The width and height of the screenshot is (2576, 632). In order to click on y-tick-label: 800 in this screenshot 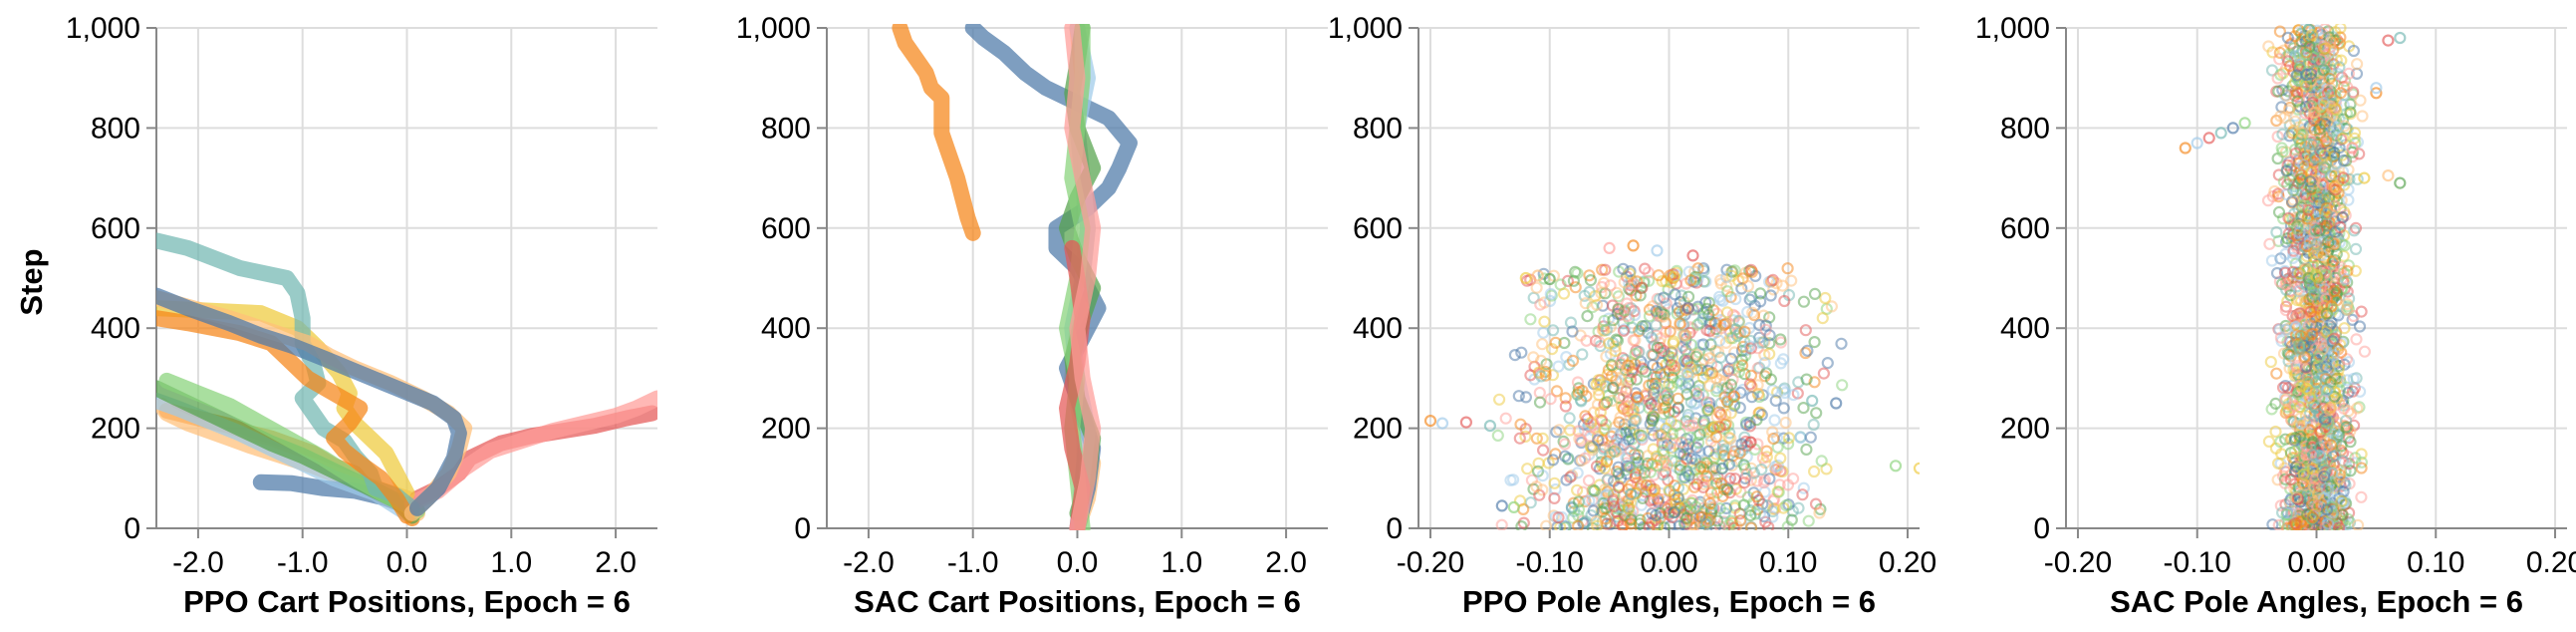, I will do `click(2025, 128)`.